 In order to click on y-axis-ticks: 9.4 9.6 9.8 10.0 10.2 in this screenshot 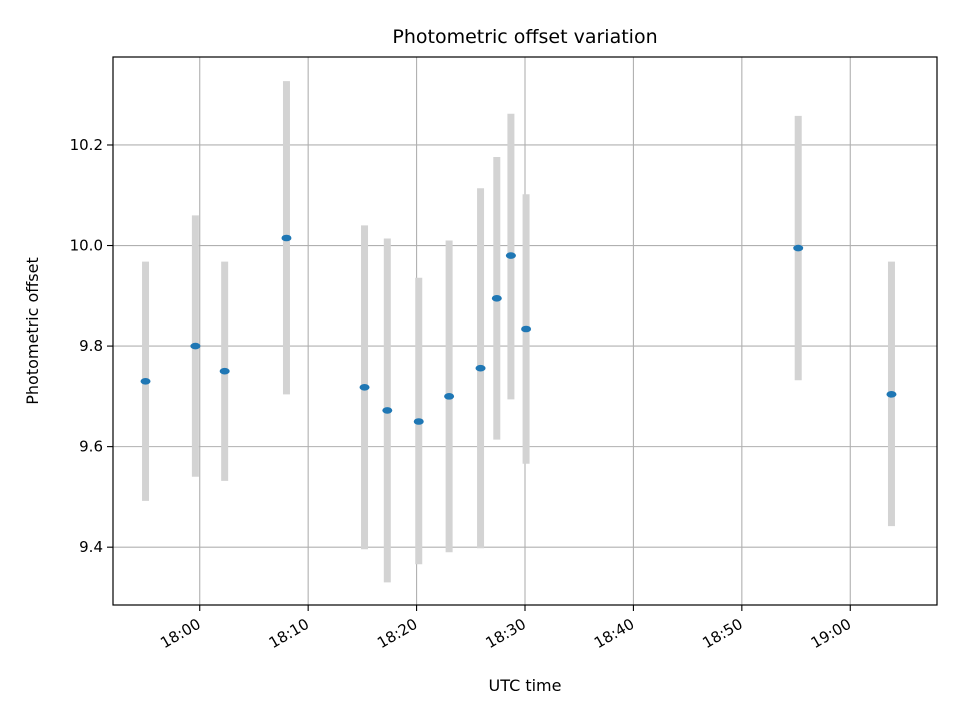, I will do `click(91, 346)`.